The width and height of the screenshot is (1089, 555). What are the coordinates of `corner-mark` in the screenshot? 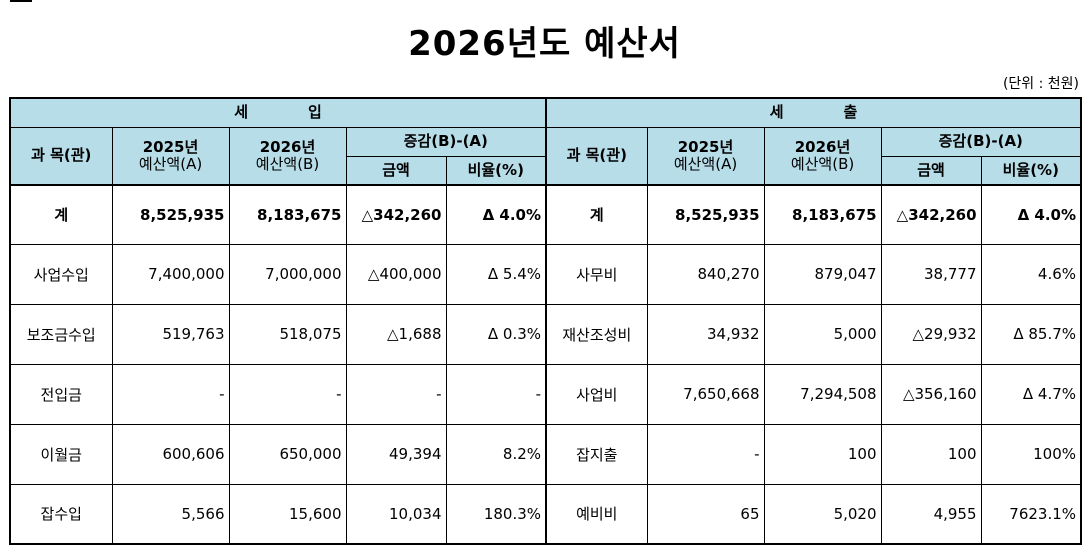 It's located at (21, 1).